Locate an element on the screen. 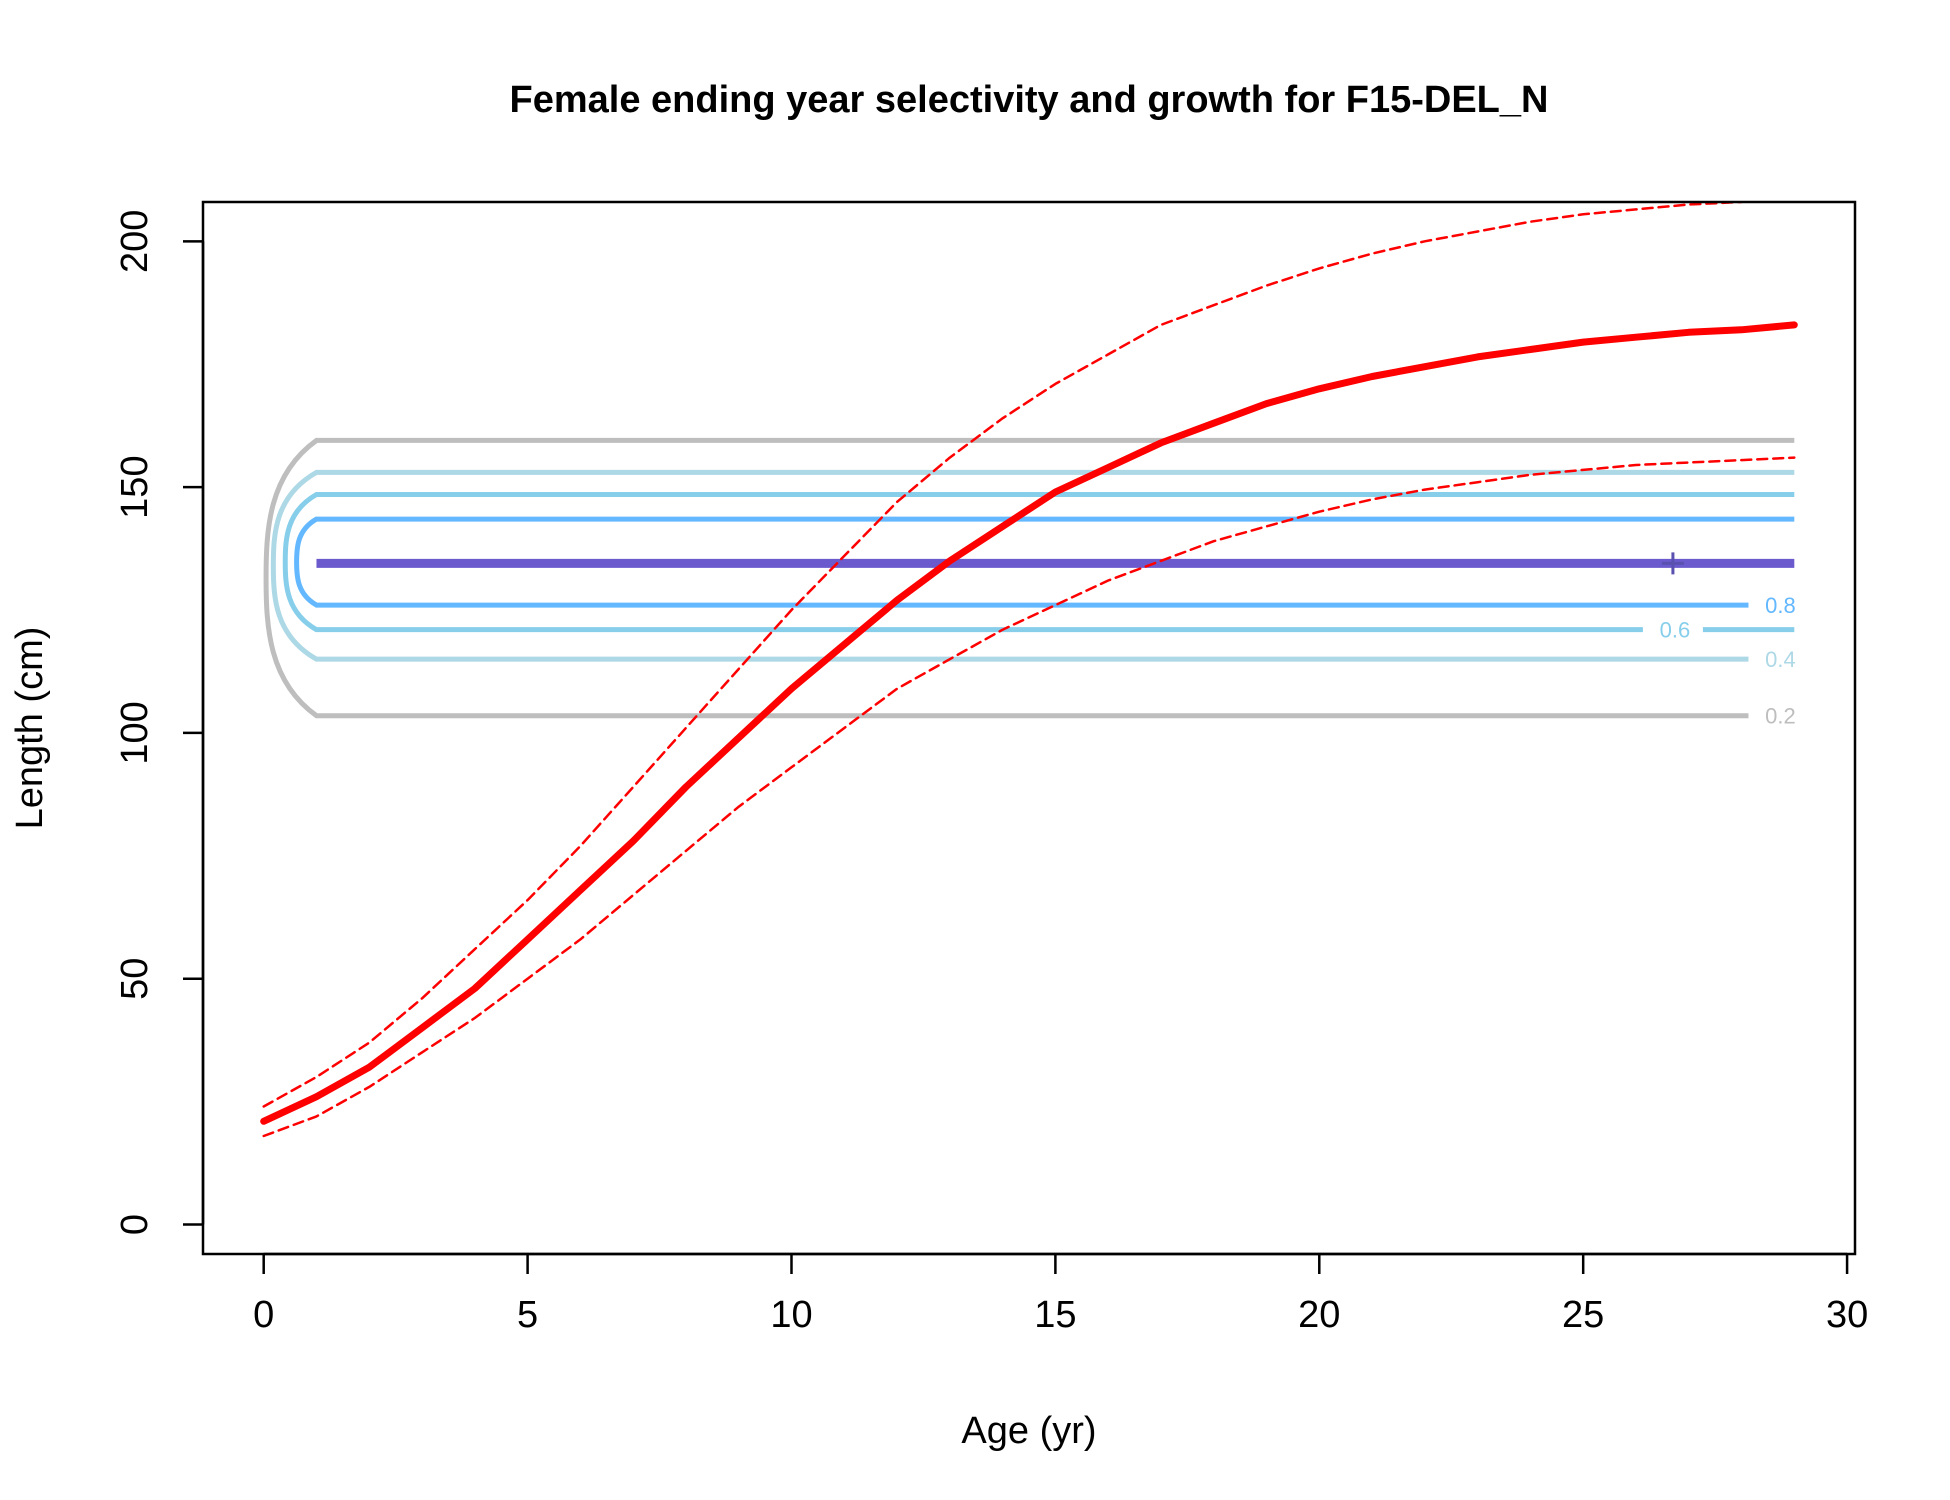 The height and width of the screenshot is (1500, 1950). peak-marker is located at coordinates (1672, 563).